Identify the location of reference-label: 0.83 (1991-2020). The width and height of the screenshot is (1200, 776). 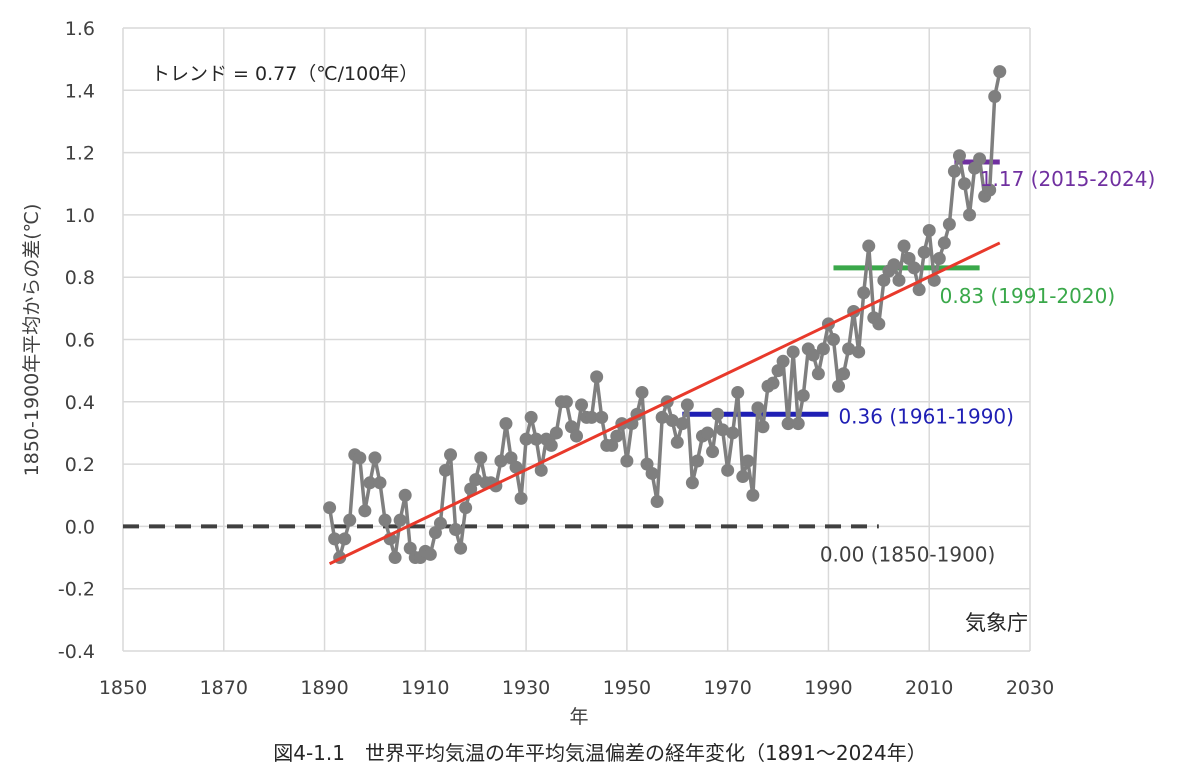
(1028, 296).